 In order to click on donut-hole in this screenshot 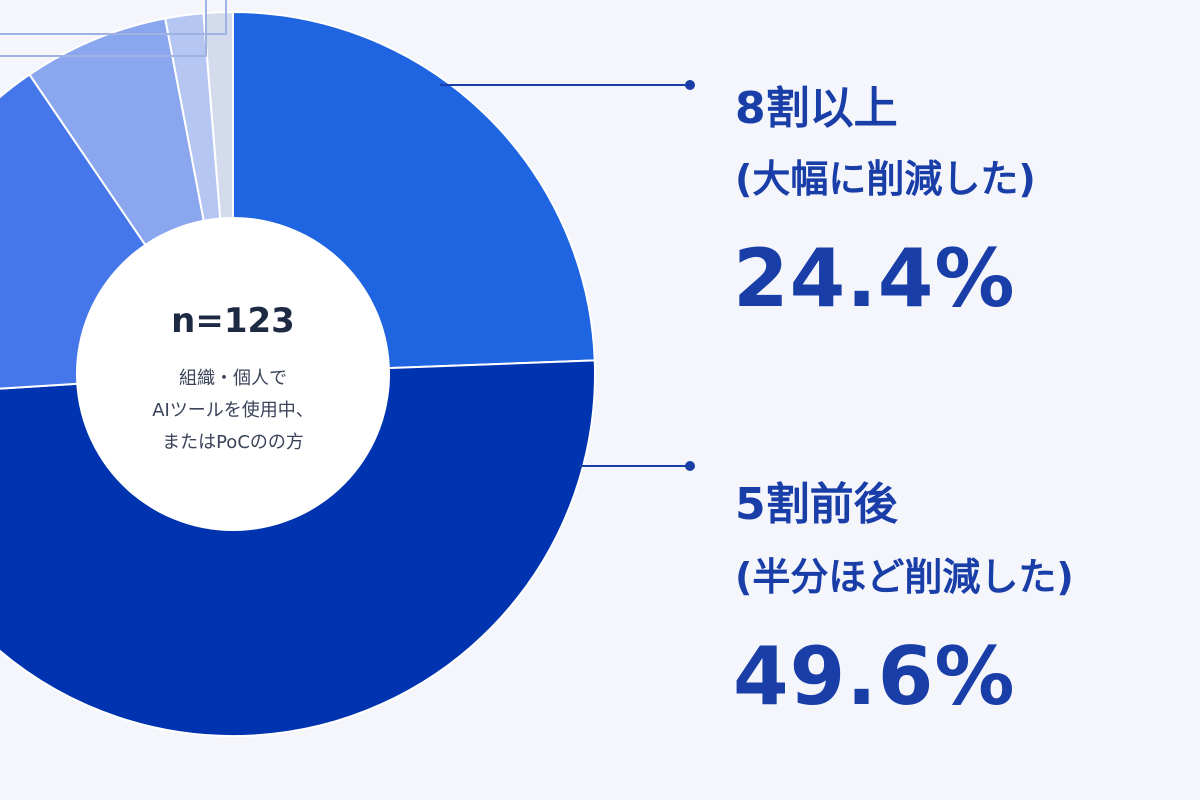, I will do `click(233, 374)`.